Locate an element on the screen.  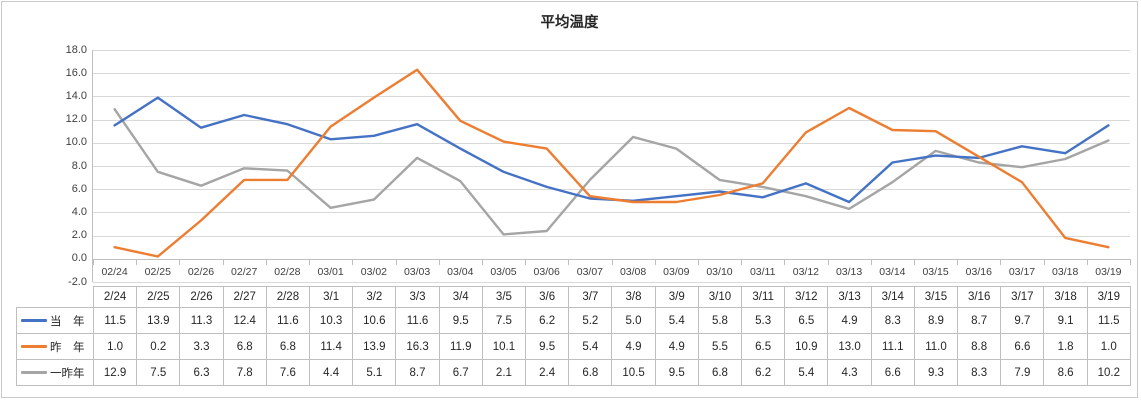
table-header-cell: 2/24 is located at coordinates (115, 297).